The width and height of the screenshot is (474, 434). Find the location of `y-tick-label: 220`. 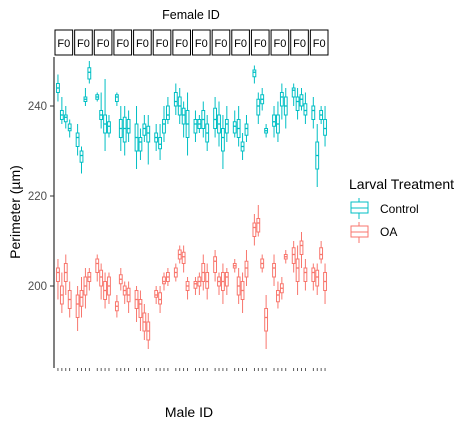

y-tick-label: 220 is located at coordinates (37, 197).